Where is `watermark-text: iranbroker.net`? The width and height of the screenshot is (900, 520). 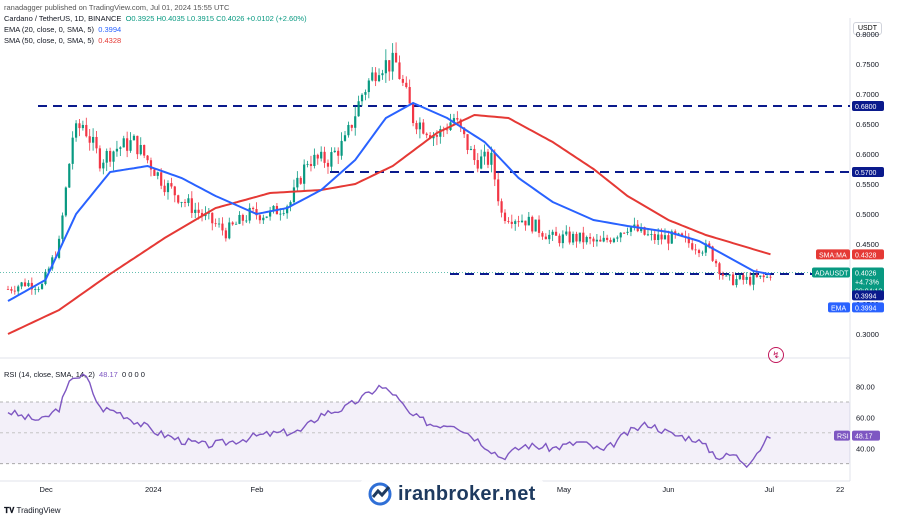 watermark-text: iranbroker.net is located at coordinates (467, 493).